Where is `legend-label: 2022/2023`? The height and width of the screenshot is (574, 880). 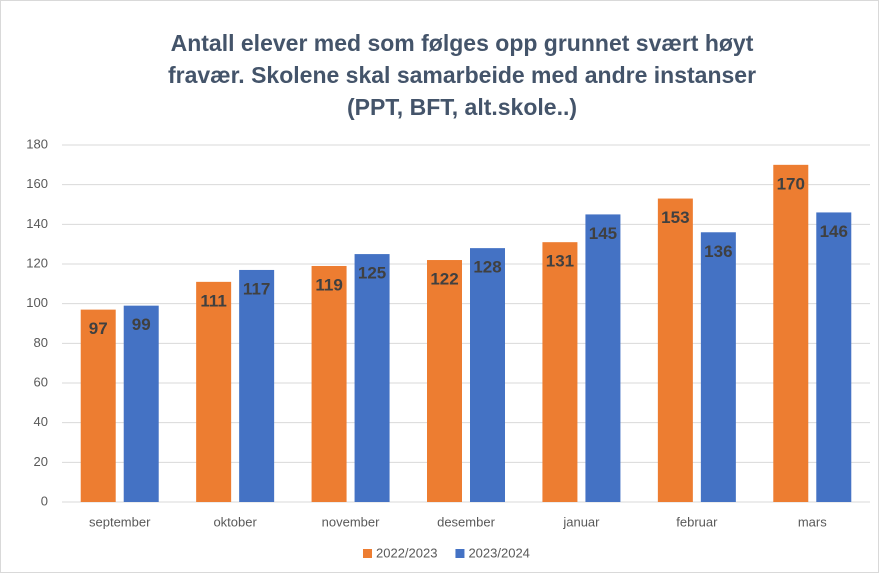
legend-label: 2022/2023 is located at coordinates (406, 552).